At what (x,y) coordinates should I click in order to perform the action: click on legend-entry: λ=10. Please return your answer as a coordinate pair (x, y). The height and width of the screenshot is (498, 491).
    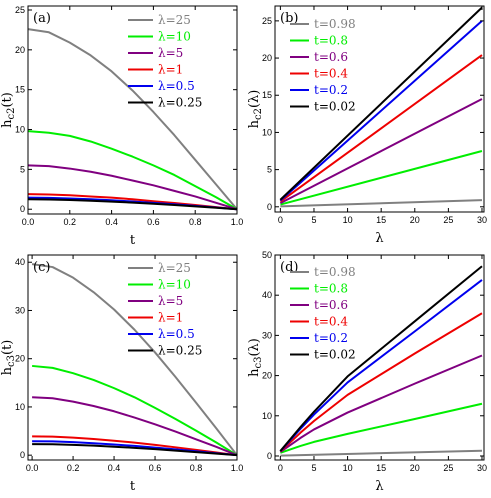
    Looking at the image, I should click on (174, 285).